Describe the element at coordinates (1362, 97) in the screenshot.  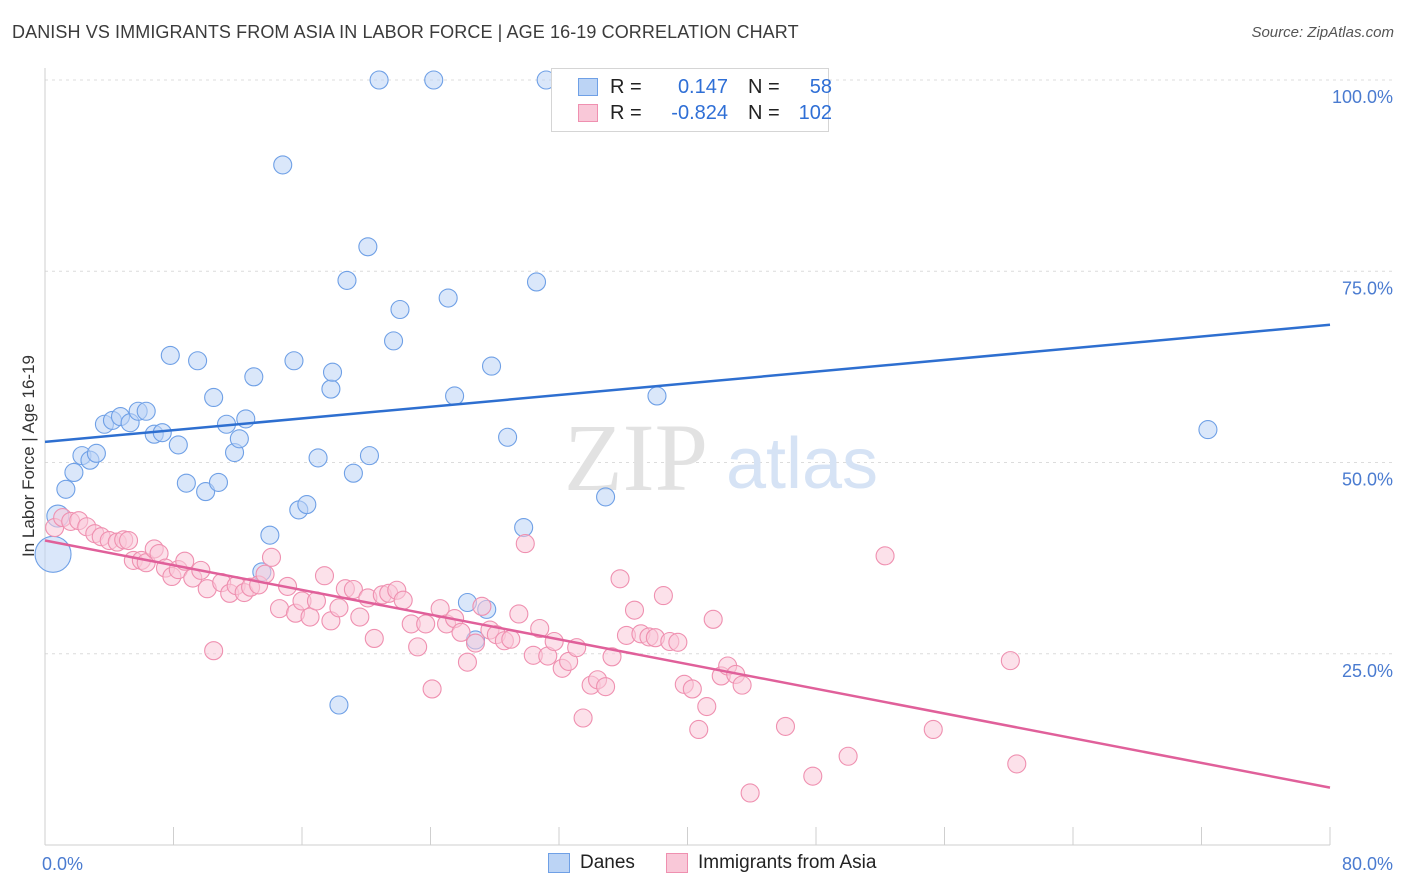
I see `y-tick-label: 100.0%` at that location.